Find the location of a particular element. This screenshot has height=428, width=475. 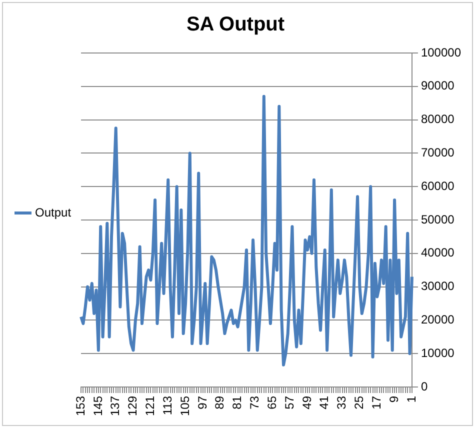

y-tick-label: 20000 is located at coordinates (437, 319).